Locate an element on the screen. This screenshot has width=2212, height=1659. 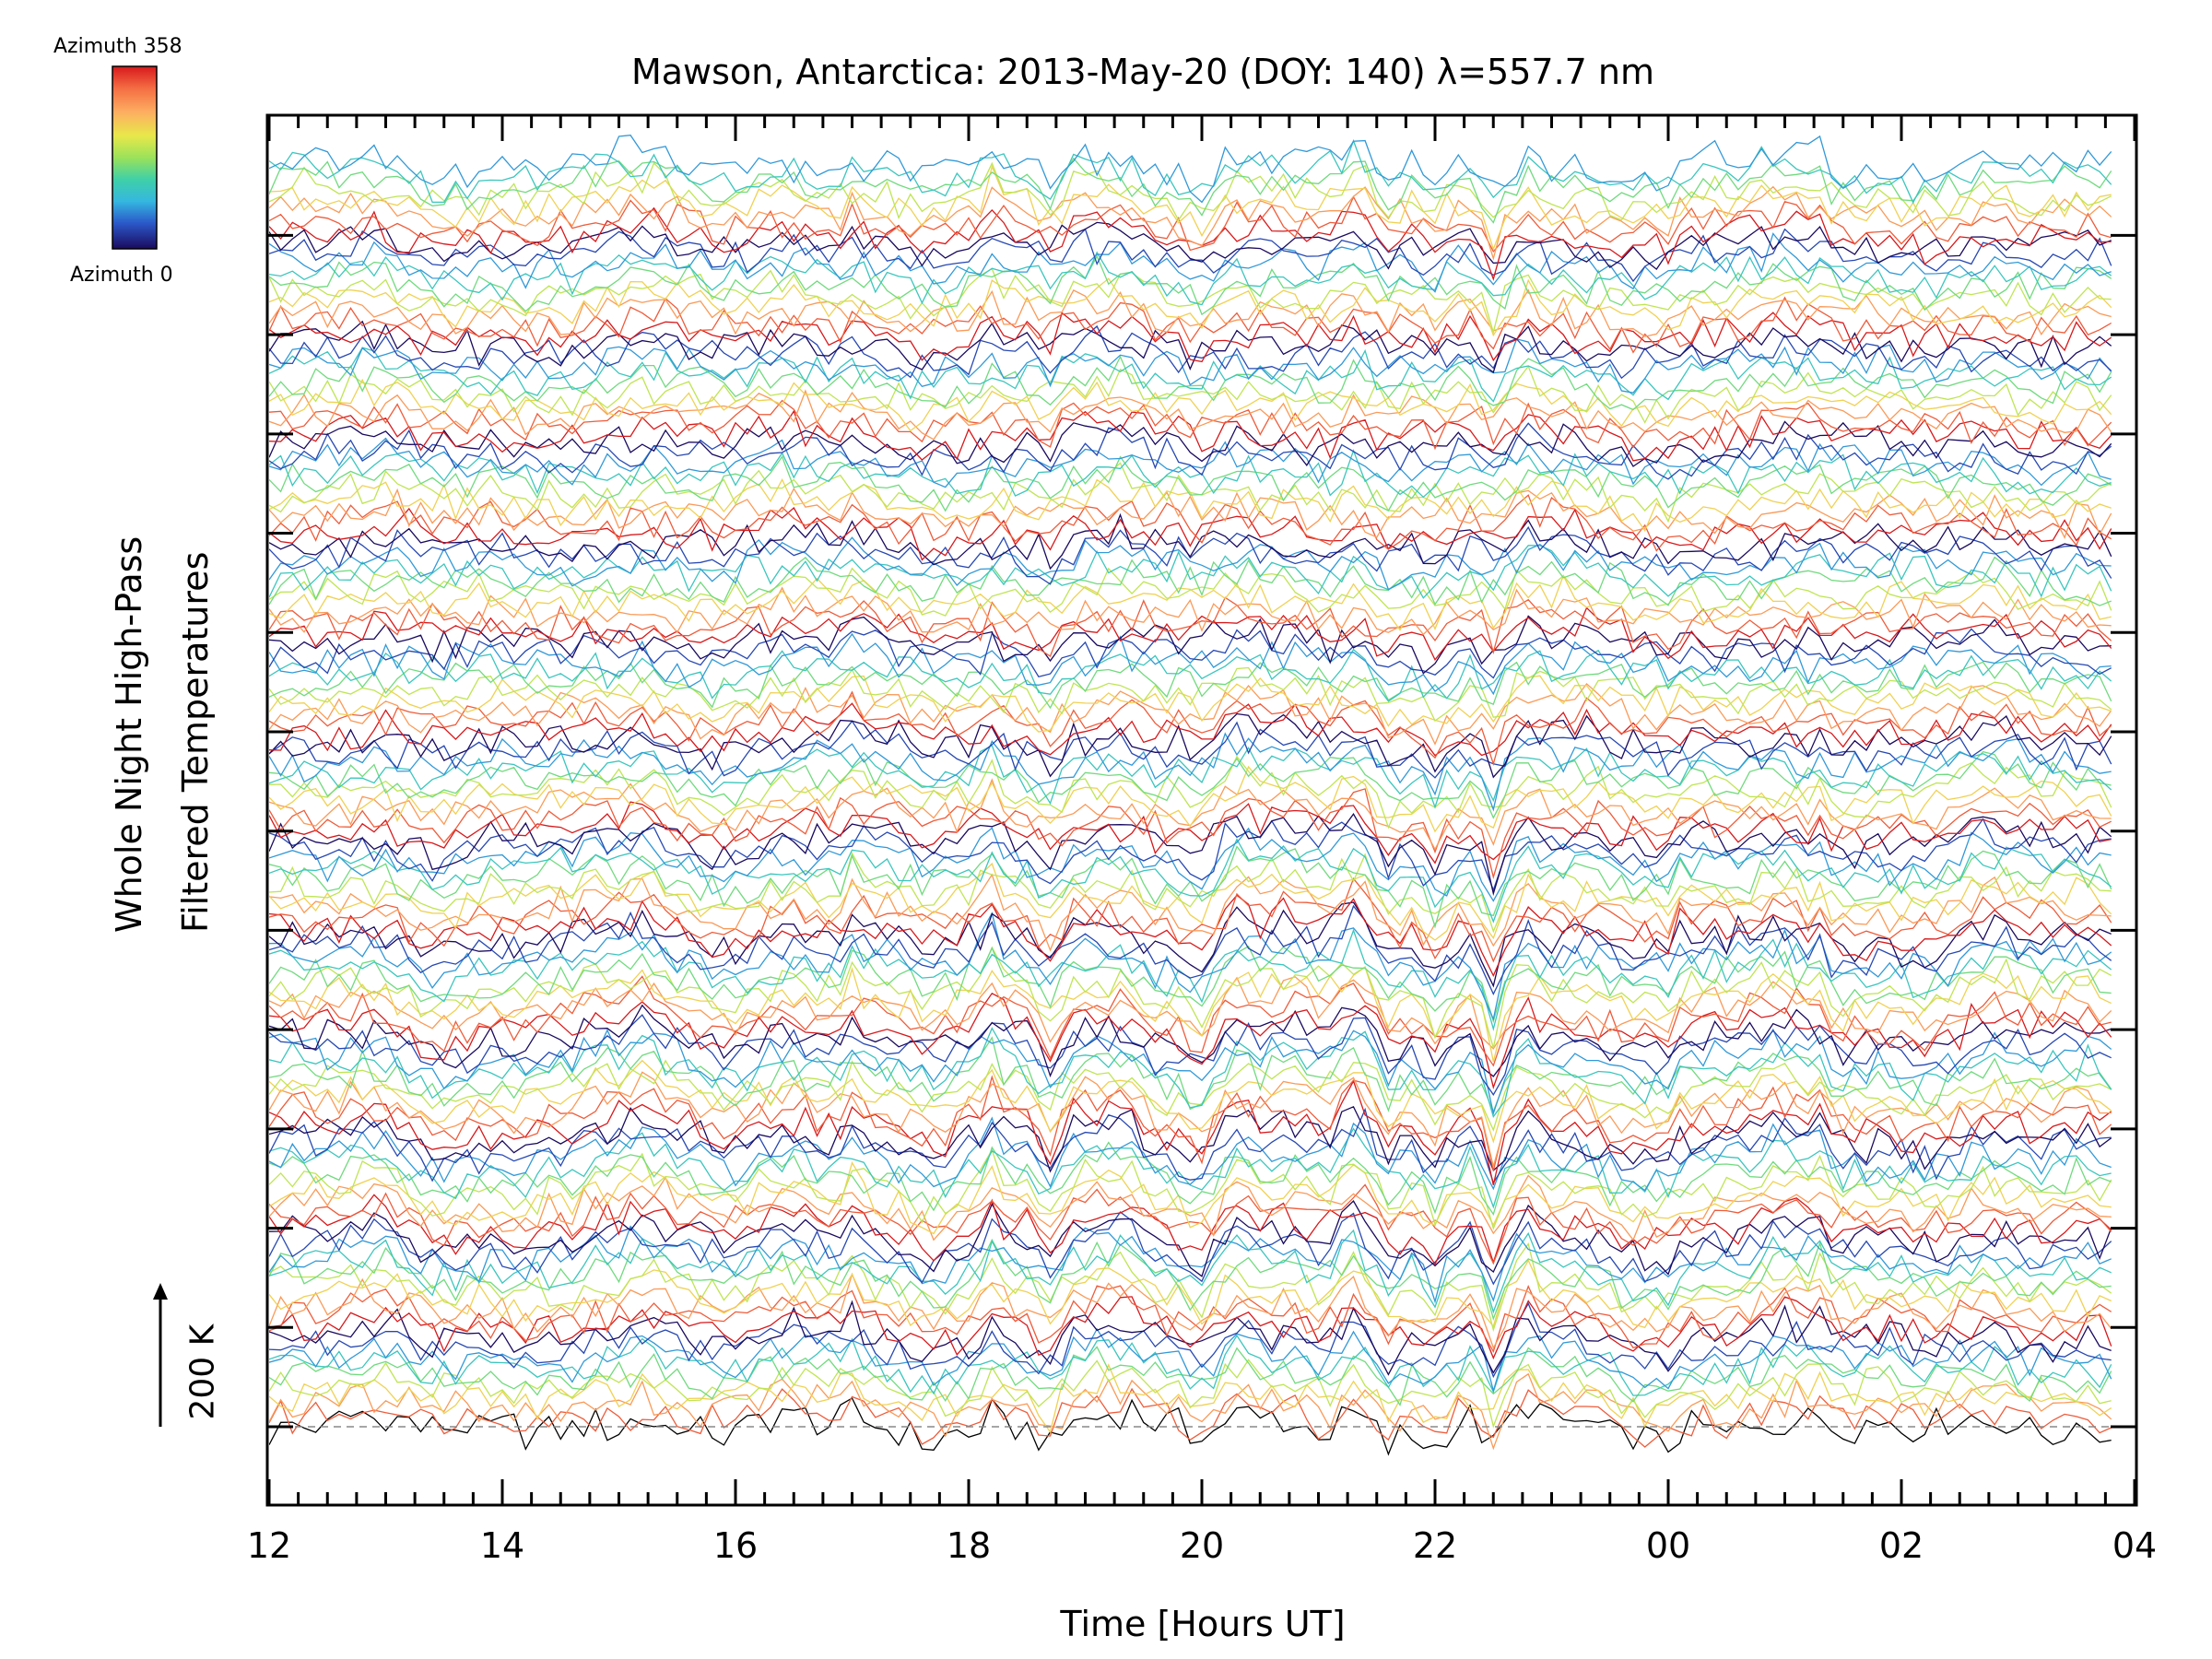
y-axis-label-line1: Whole Night High-Pass is located at coordinates (129, 734).